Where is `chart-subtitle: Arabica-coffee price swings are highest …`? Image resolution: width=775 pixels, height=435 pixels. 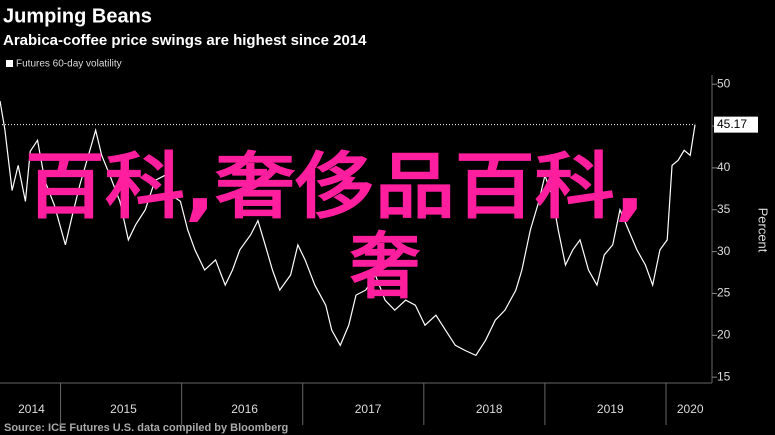 chart-subtitle: Arabica-coffee price swings are highest … is located at coordinates (185, 40).